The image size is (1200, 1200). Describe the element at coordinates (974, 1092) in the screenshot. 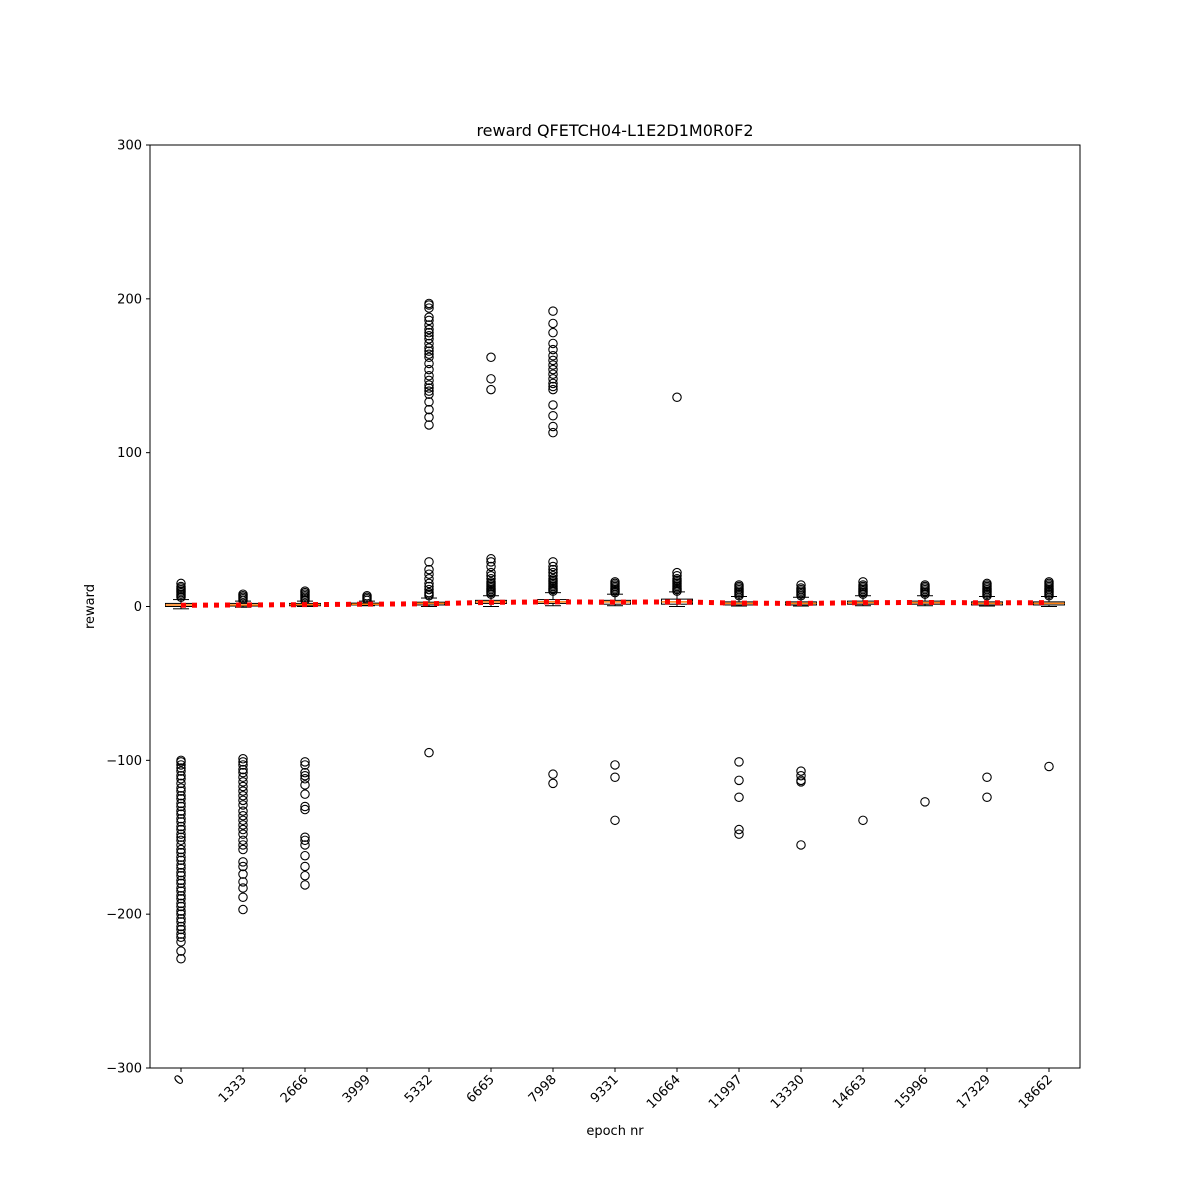

I see `x-tick-label: 17329` at that location.